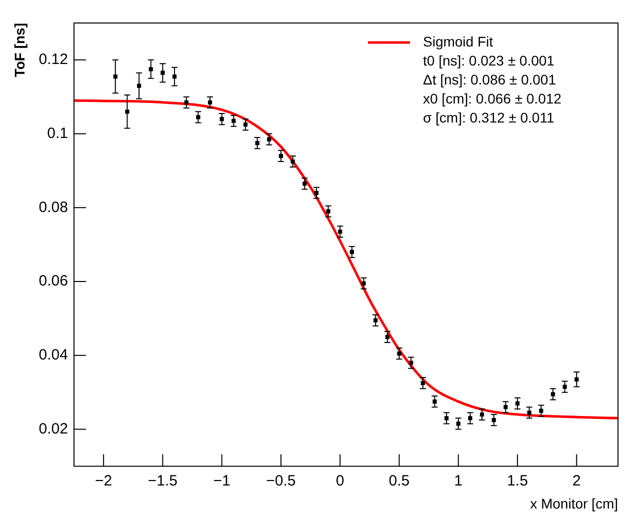 This screenshot has width=636, height=523. What do you see at coordinates (53, 429) in the screenshot?
I see `y-tick-label: 0.02` at bounding box center [53, 429].